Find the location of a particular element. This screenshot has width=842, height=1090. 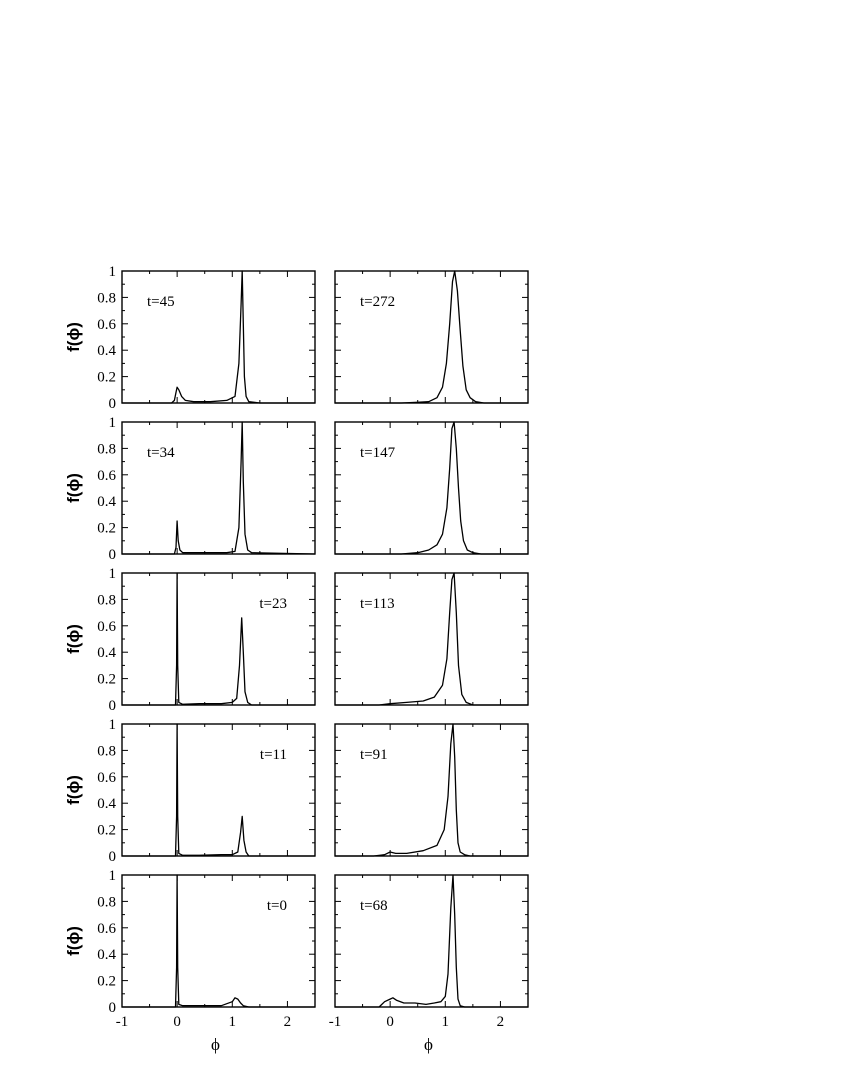

panel-4: t=147 is located at coordinates (431, 488).